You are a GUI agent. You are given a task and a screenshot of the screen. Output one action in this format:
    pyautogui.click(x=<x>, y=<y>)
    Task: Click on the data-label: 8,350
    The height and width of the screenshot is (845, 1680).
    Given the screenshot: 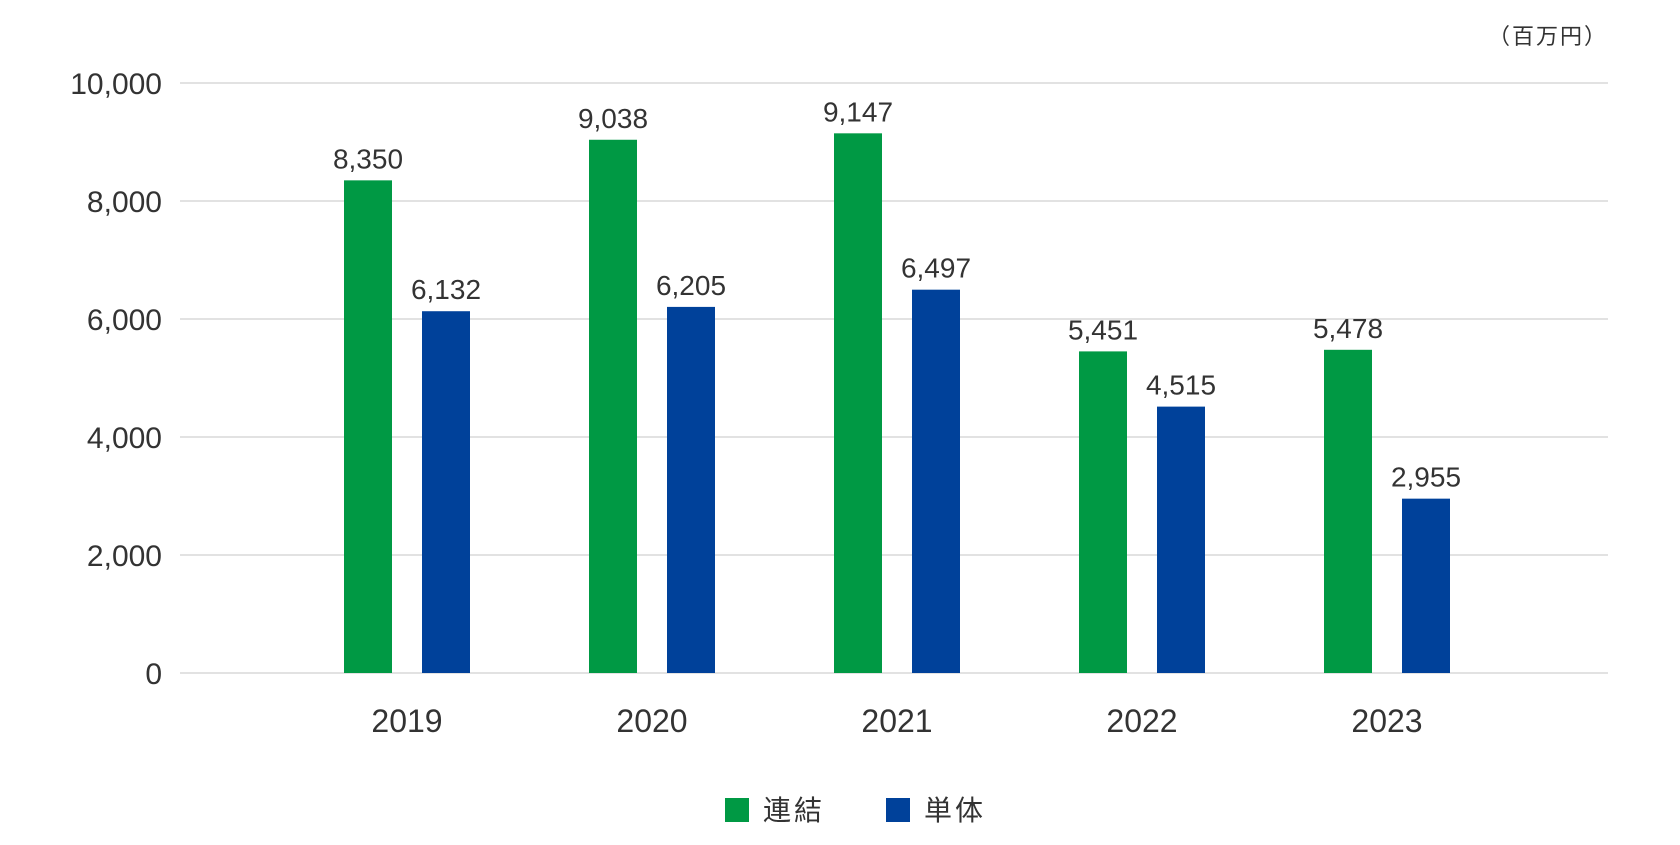 What is the action you would take?
    pyautogui.click(x=368, y=158)
    